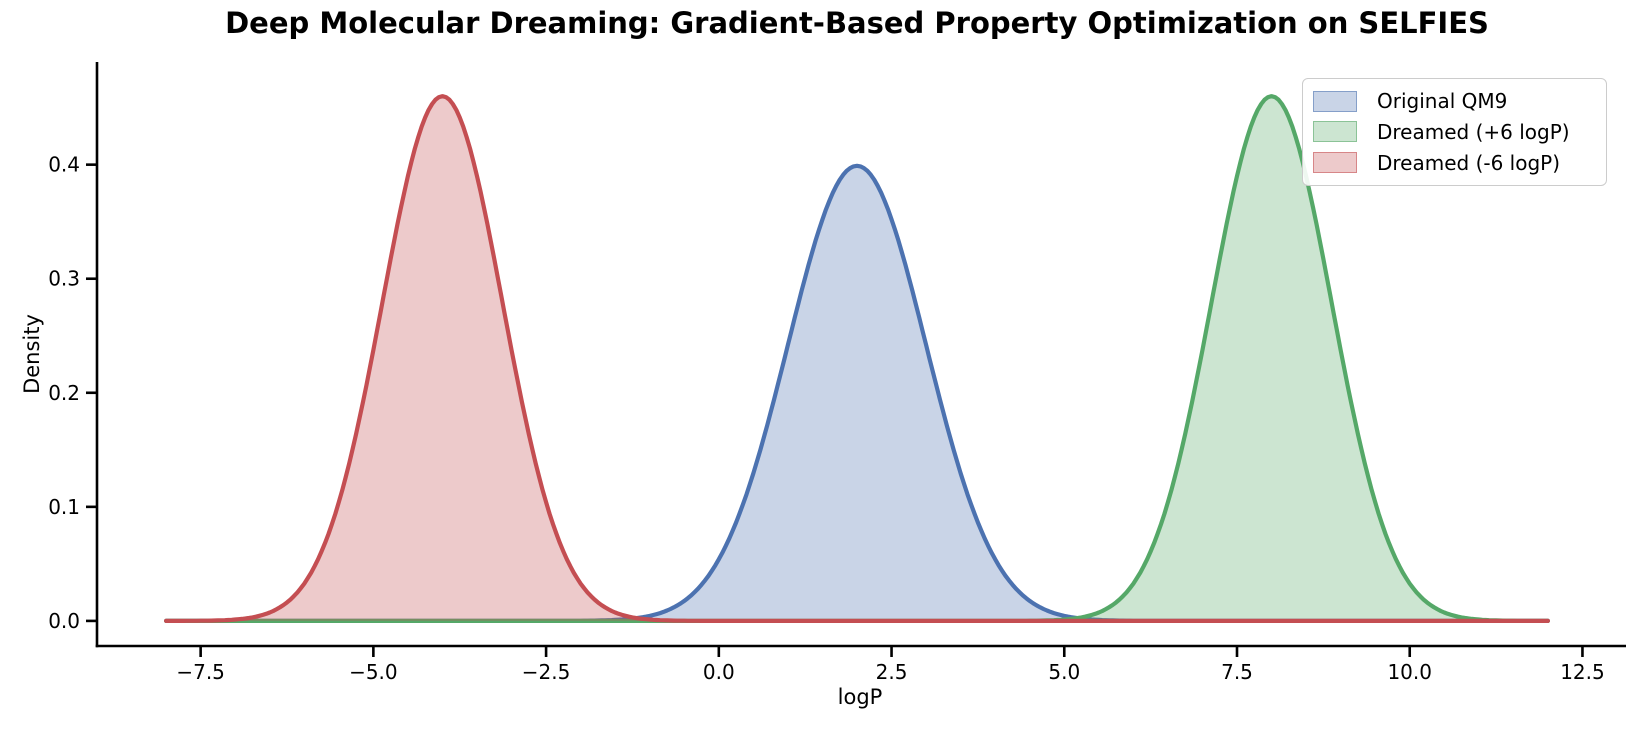 This screenshot has width=1632, height=730. What do you see at coordinates (64, 507) in the screenshot?
I see `y-axis-tick-label: 0.1` at bounding box center [64, 507].